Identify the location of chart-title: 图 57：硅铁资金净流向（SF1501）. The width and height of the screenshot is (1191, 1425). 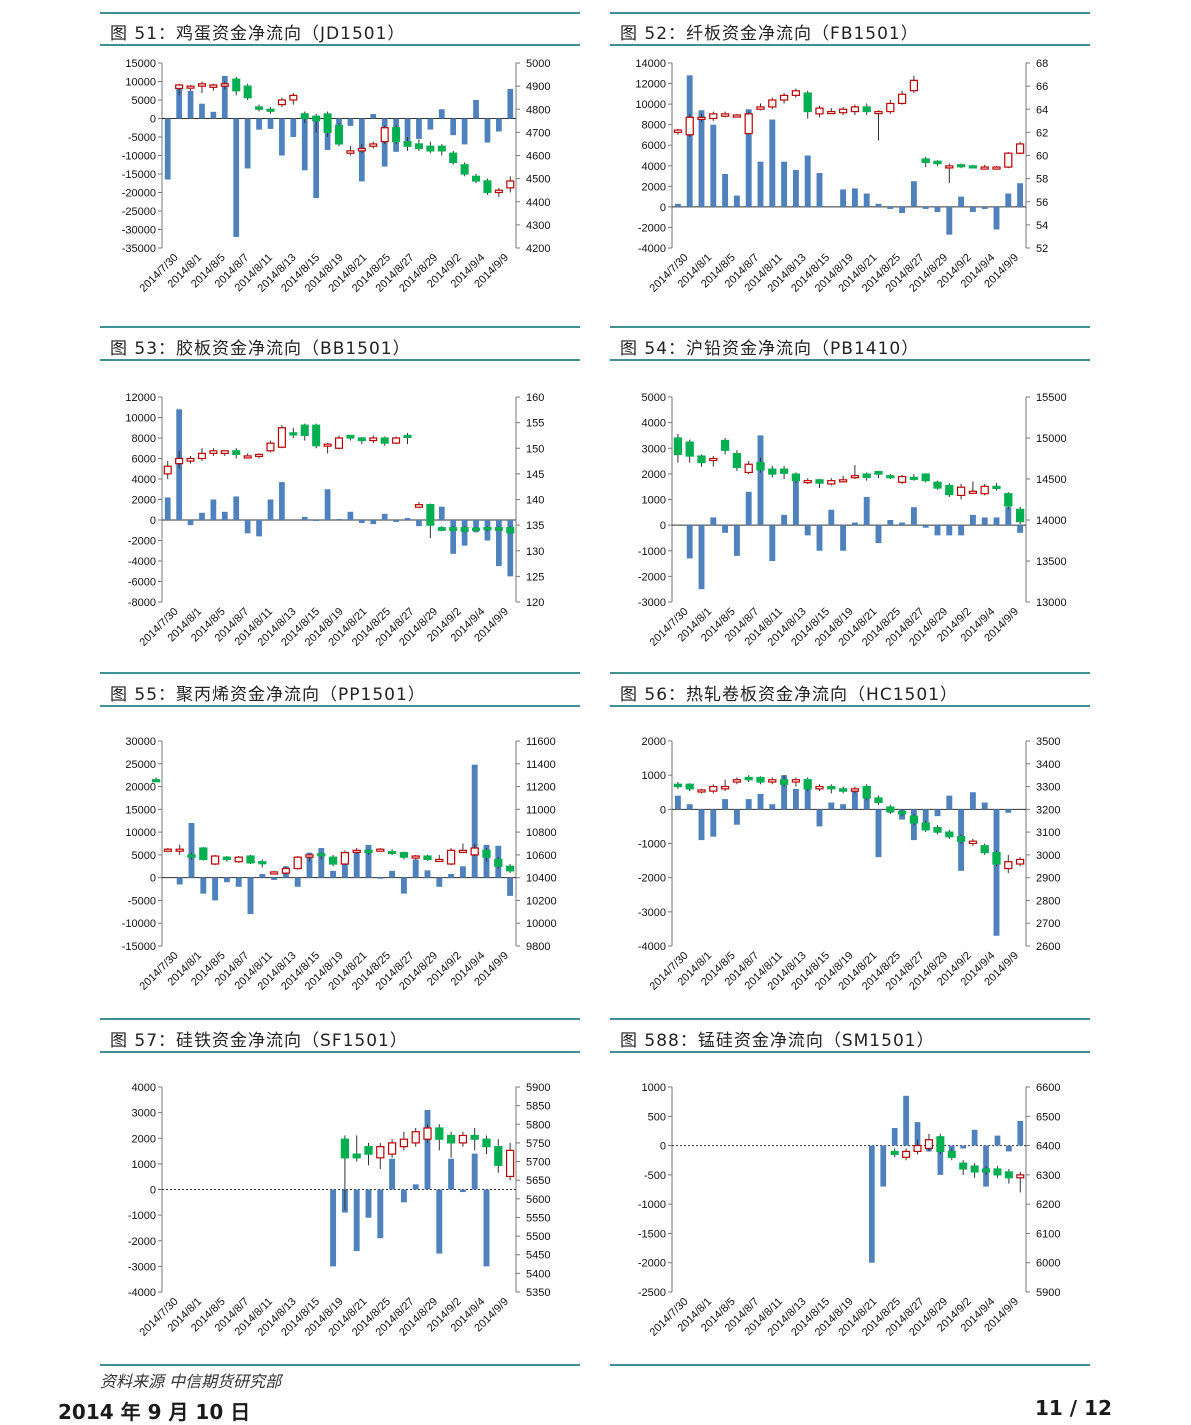
(259, 1041).